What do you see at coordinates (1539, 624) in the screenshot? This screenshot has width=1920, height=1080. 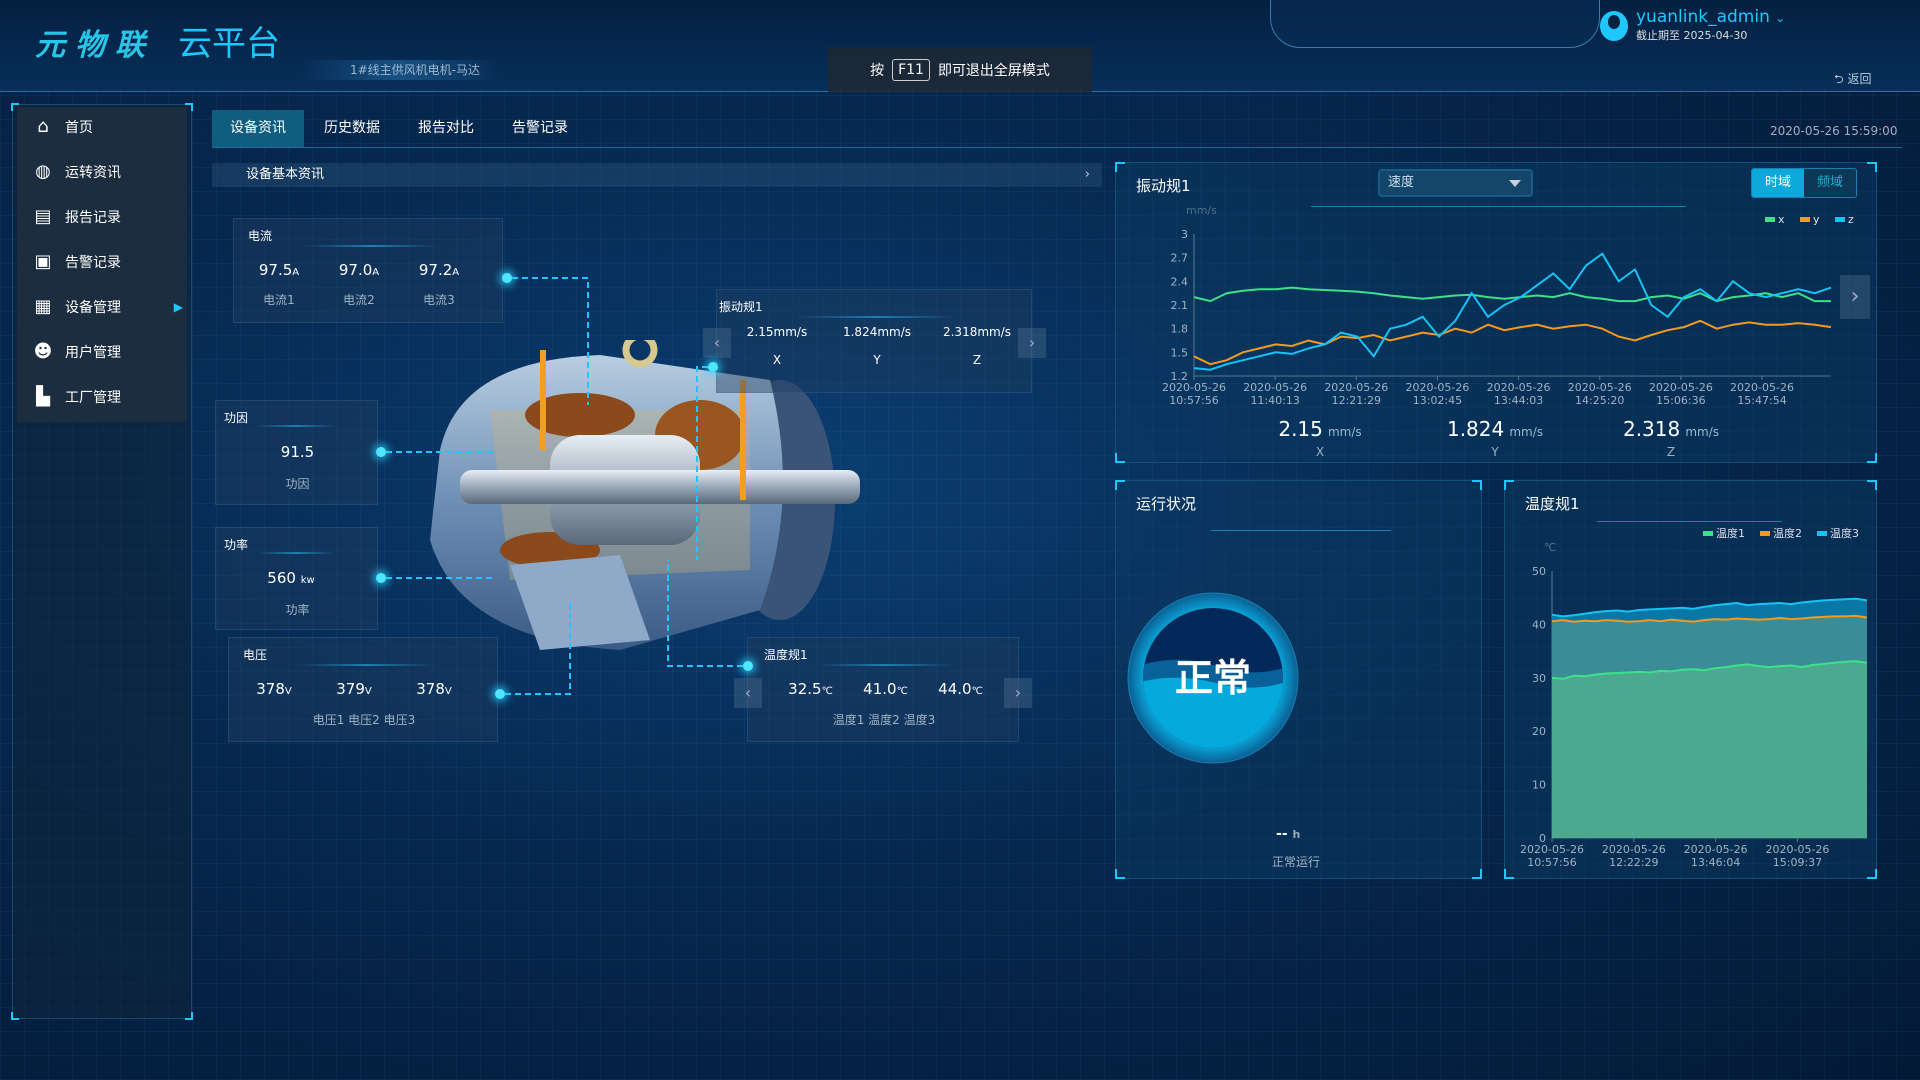 I see `y-tick-label: 40` at bounding box center [1539, 624].